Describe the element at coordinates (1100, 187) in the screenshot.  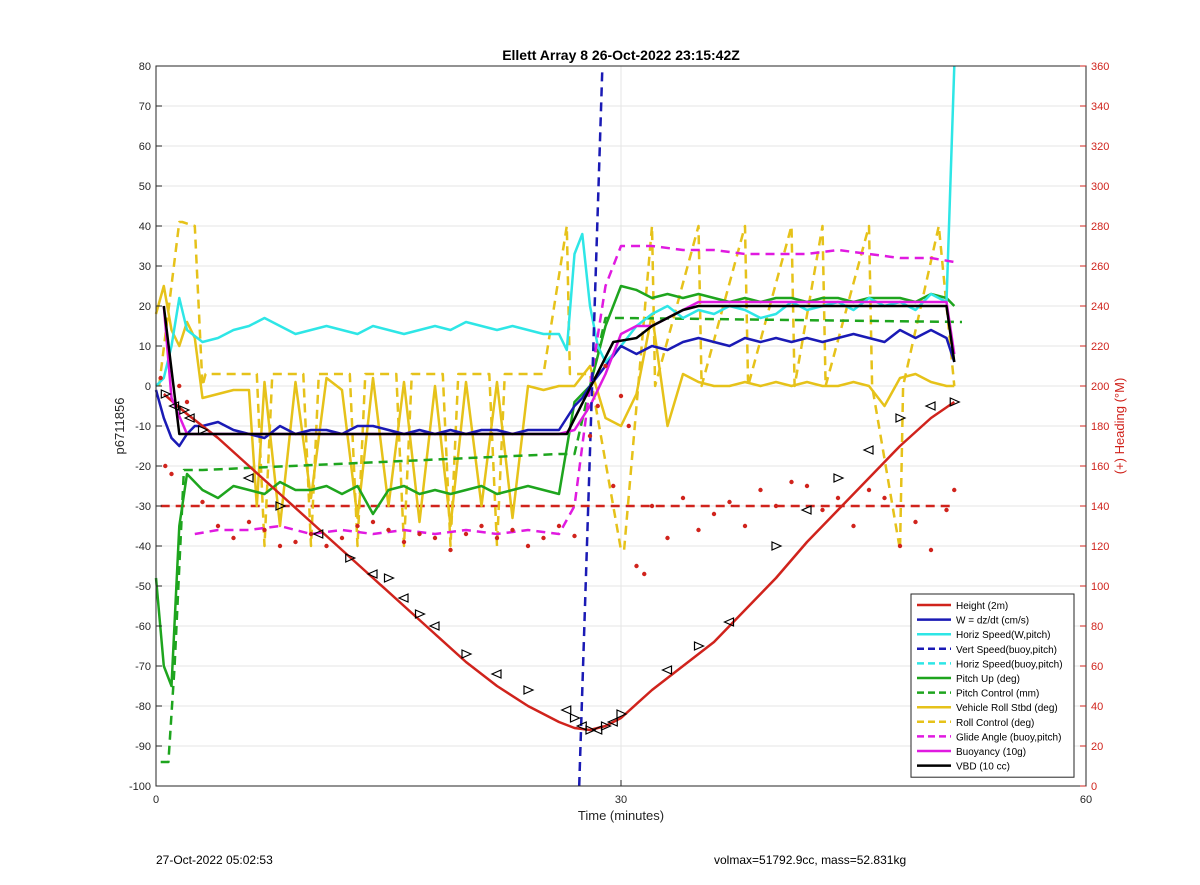
I see `right-tick-label: 300` at that location.